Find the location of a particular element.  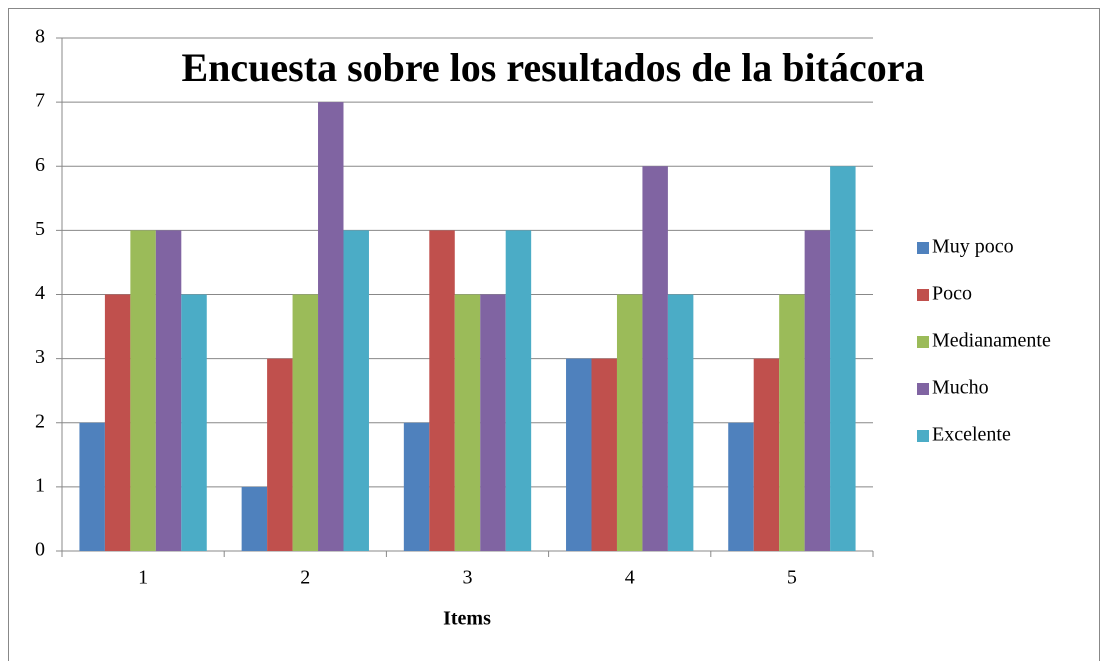

legend-label: Medianamente is located at coordinates (991, 341).